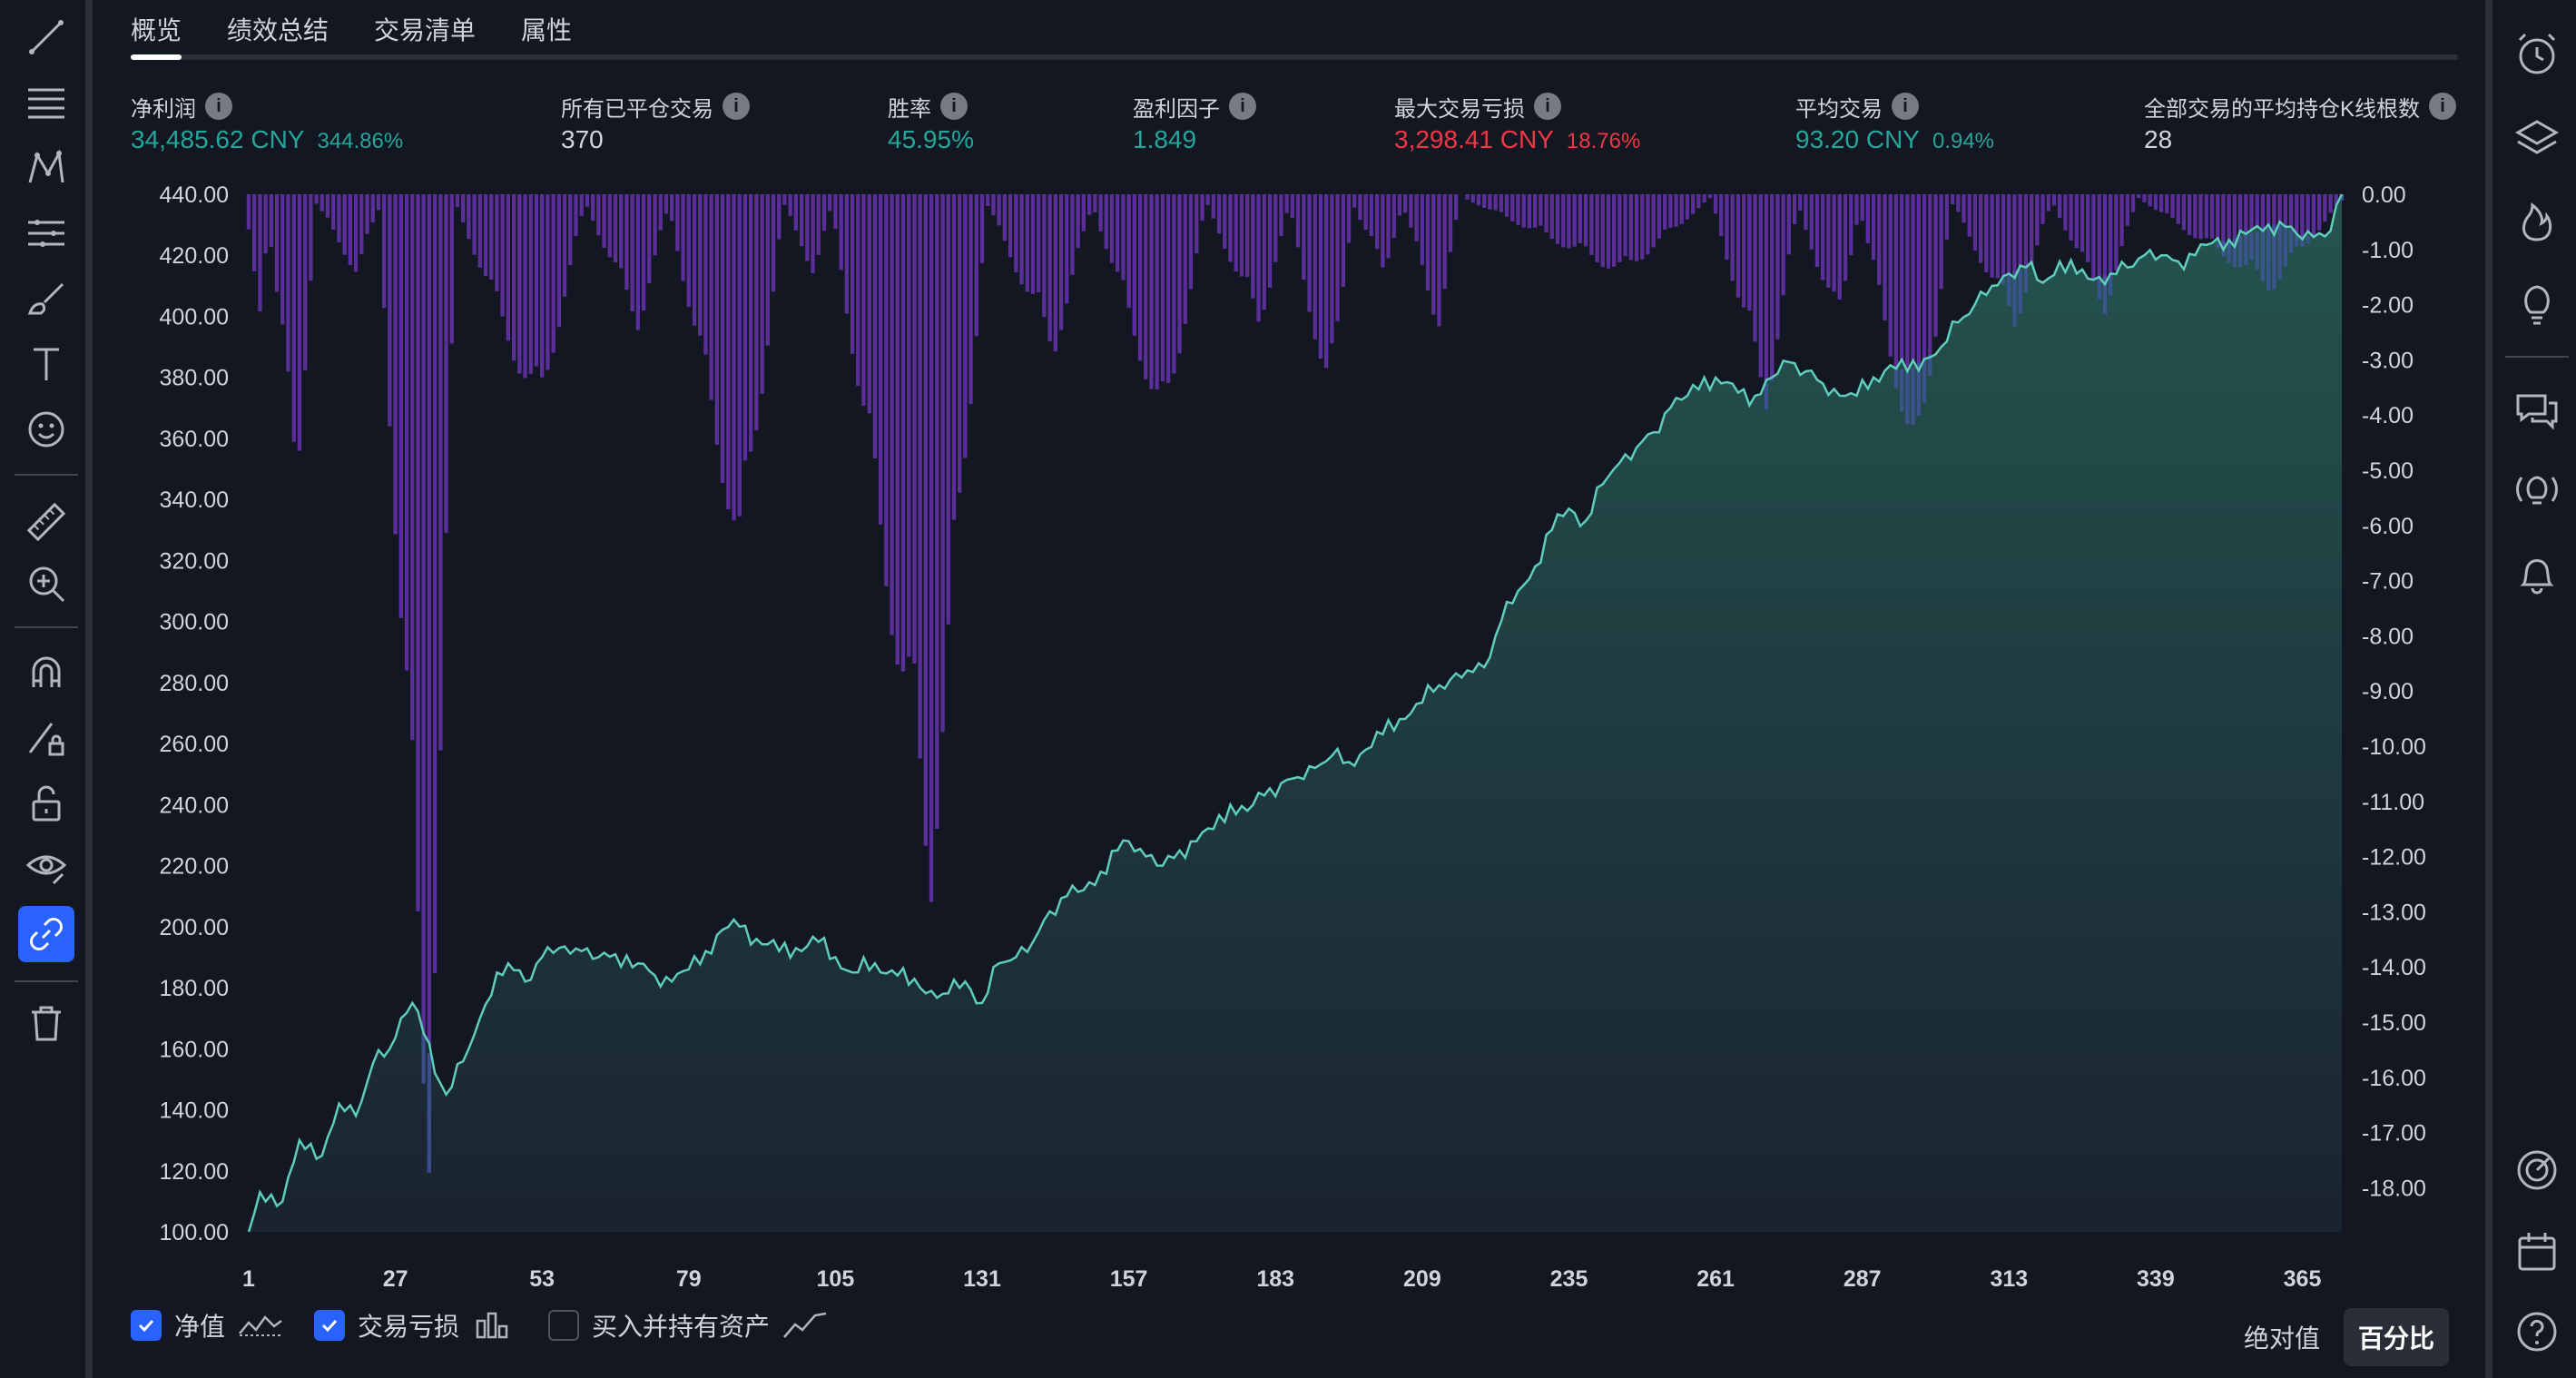 Image resolution: width=2576 pixels, height=1378 pixels. Describe the element at coordinates (46, 584) in the screenshot. I see `zoom-in-icon` at that location.